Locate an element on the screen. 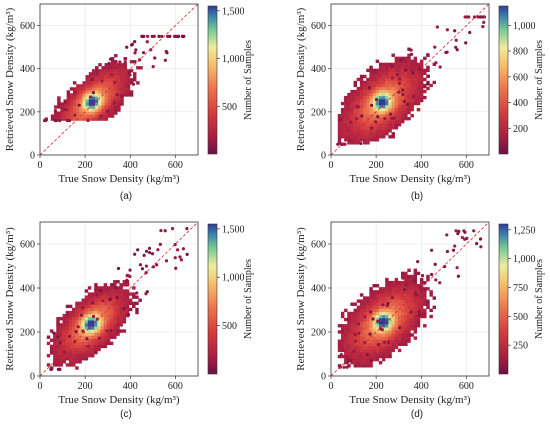 This screenshot has width=550, height=427. x-tick-label: 200 is located at coordinates (376, 165).